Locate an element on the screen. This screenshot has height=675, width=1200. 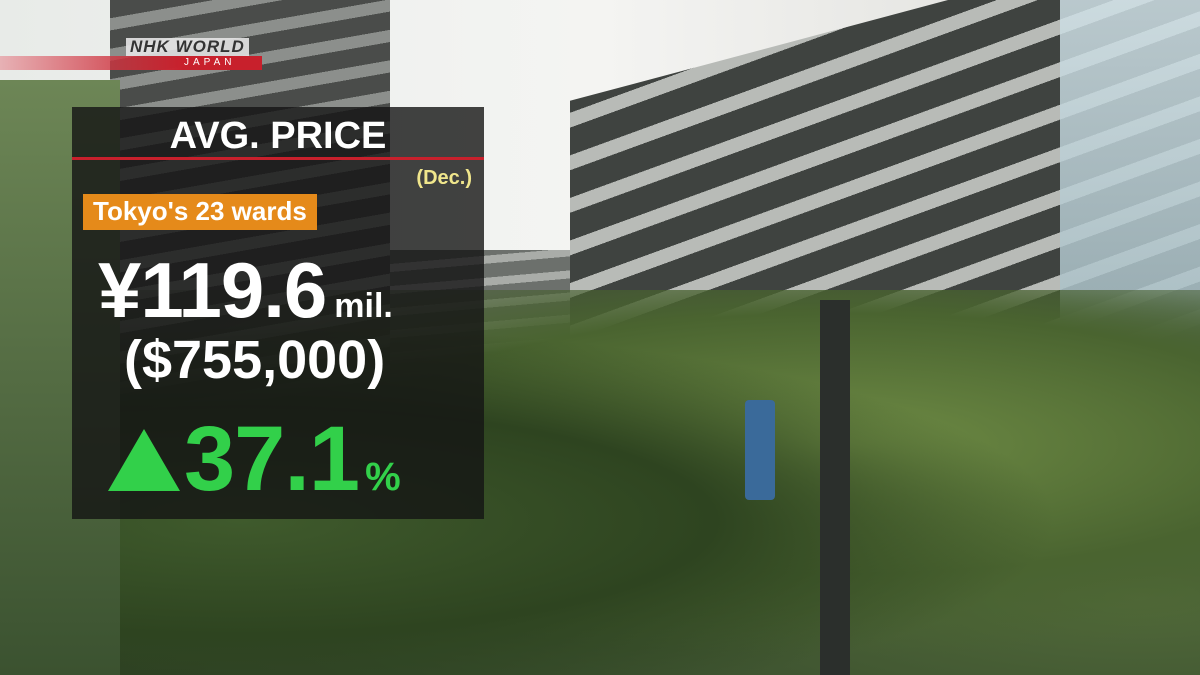
price-usd: ($755,000) is located at coordinates (255, 360).